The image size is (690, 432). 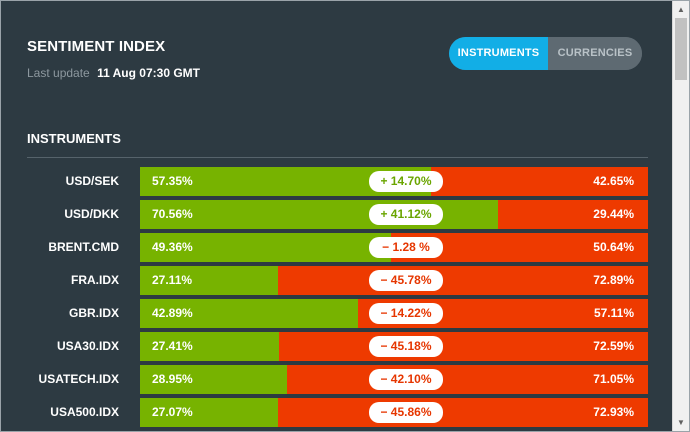 I want to click on difference-badge: − 45.18%, so click(x=406, y=346).